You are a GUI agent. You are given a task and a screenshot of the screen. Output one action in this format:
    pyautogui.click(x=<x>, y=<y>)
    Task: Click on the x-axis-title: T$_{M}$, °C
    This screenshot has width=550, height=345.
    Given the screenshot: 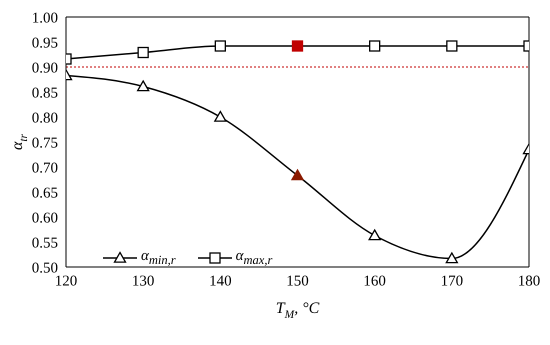 What is the action you would take?
    pyautogui.click(x=298, y=310)
    